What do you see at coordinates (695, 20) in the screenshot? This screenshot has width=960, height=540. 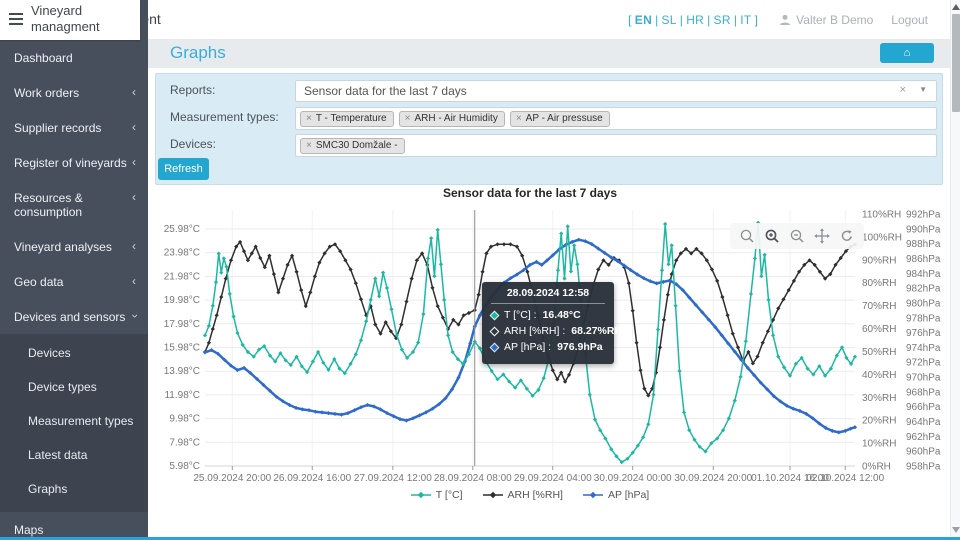 I see `language-link-hr: HR` at bounding box center [695, 20].